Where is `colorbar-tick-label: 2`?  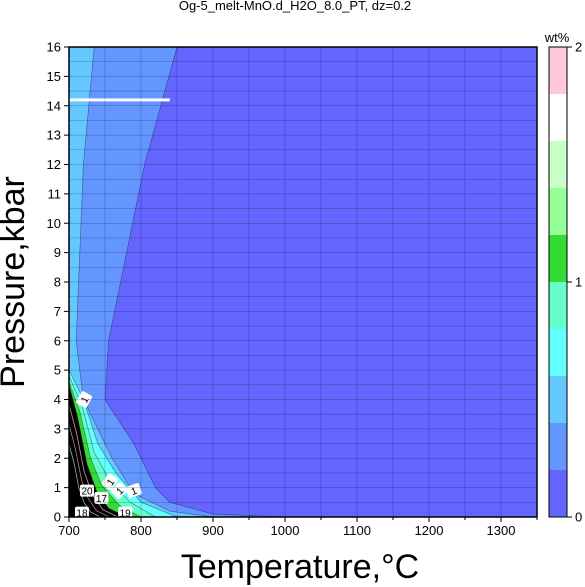 colorbar-tick-label: 2 is located at coordinates (578, 47).